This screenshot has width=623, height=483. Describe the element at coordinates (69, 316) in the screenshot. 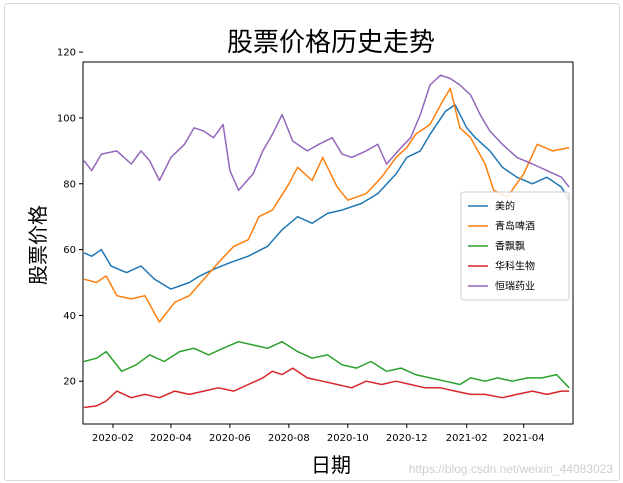

I see `y-tick-label: 40` at that location.